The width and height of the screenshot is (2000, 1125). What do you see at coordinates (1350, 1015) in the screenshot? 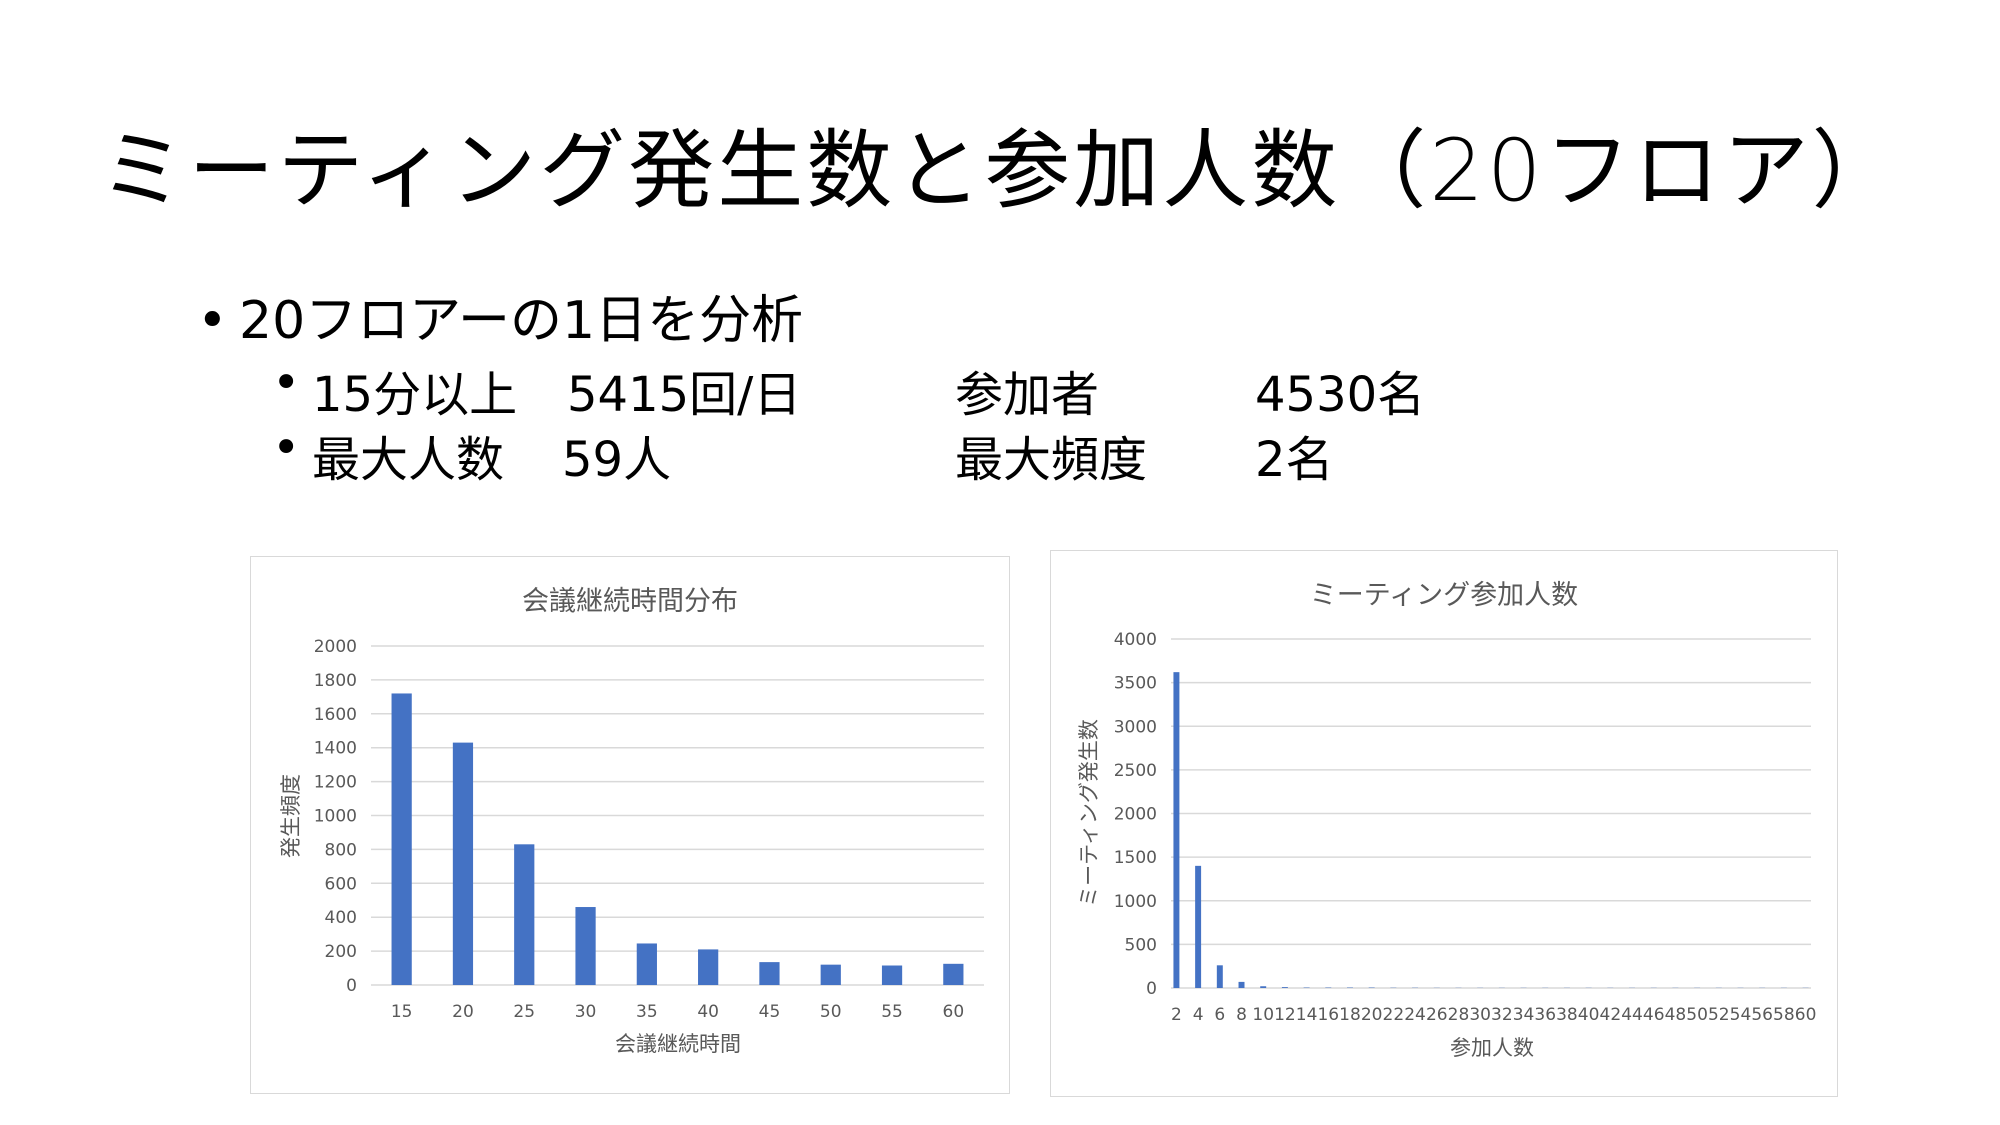
I see `x-tick-label: 18` at bounding box center [1350, 1015].